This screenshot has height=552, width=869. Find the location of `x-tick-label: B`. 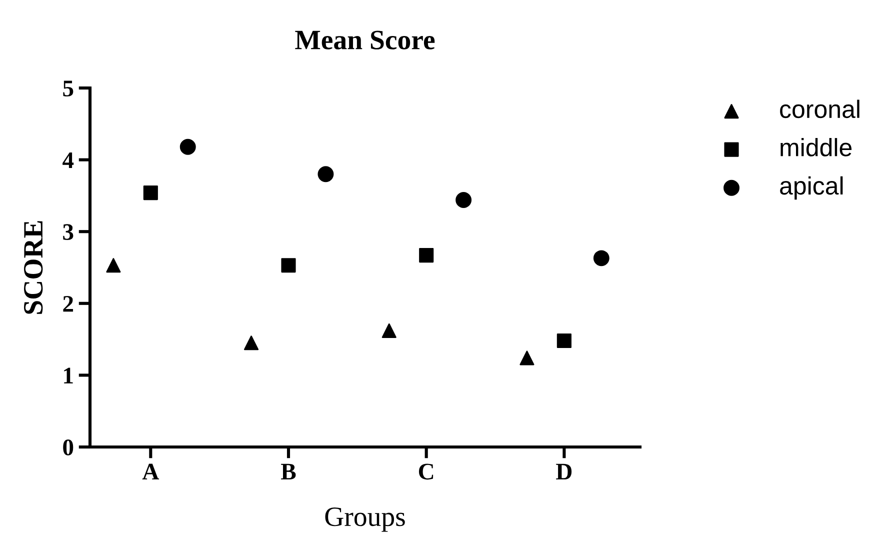

x-tick-label: B is located at coordinates (288, 472).